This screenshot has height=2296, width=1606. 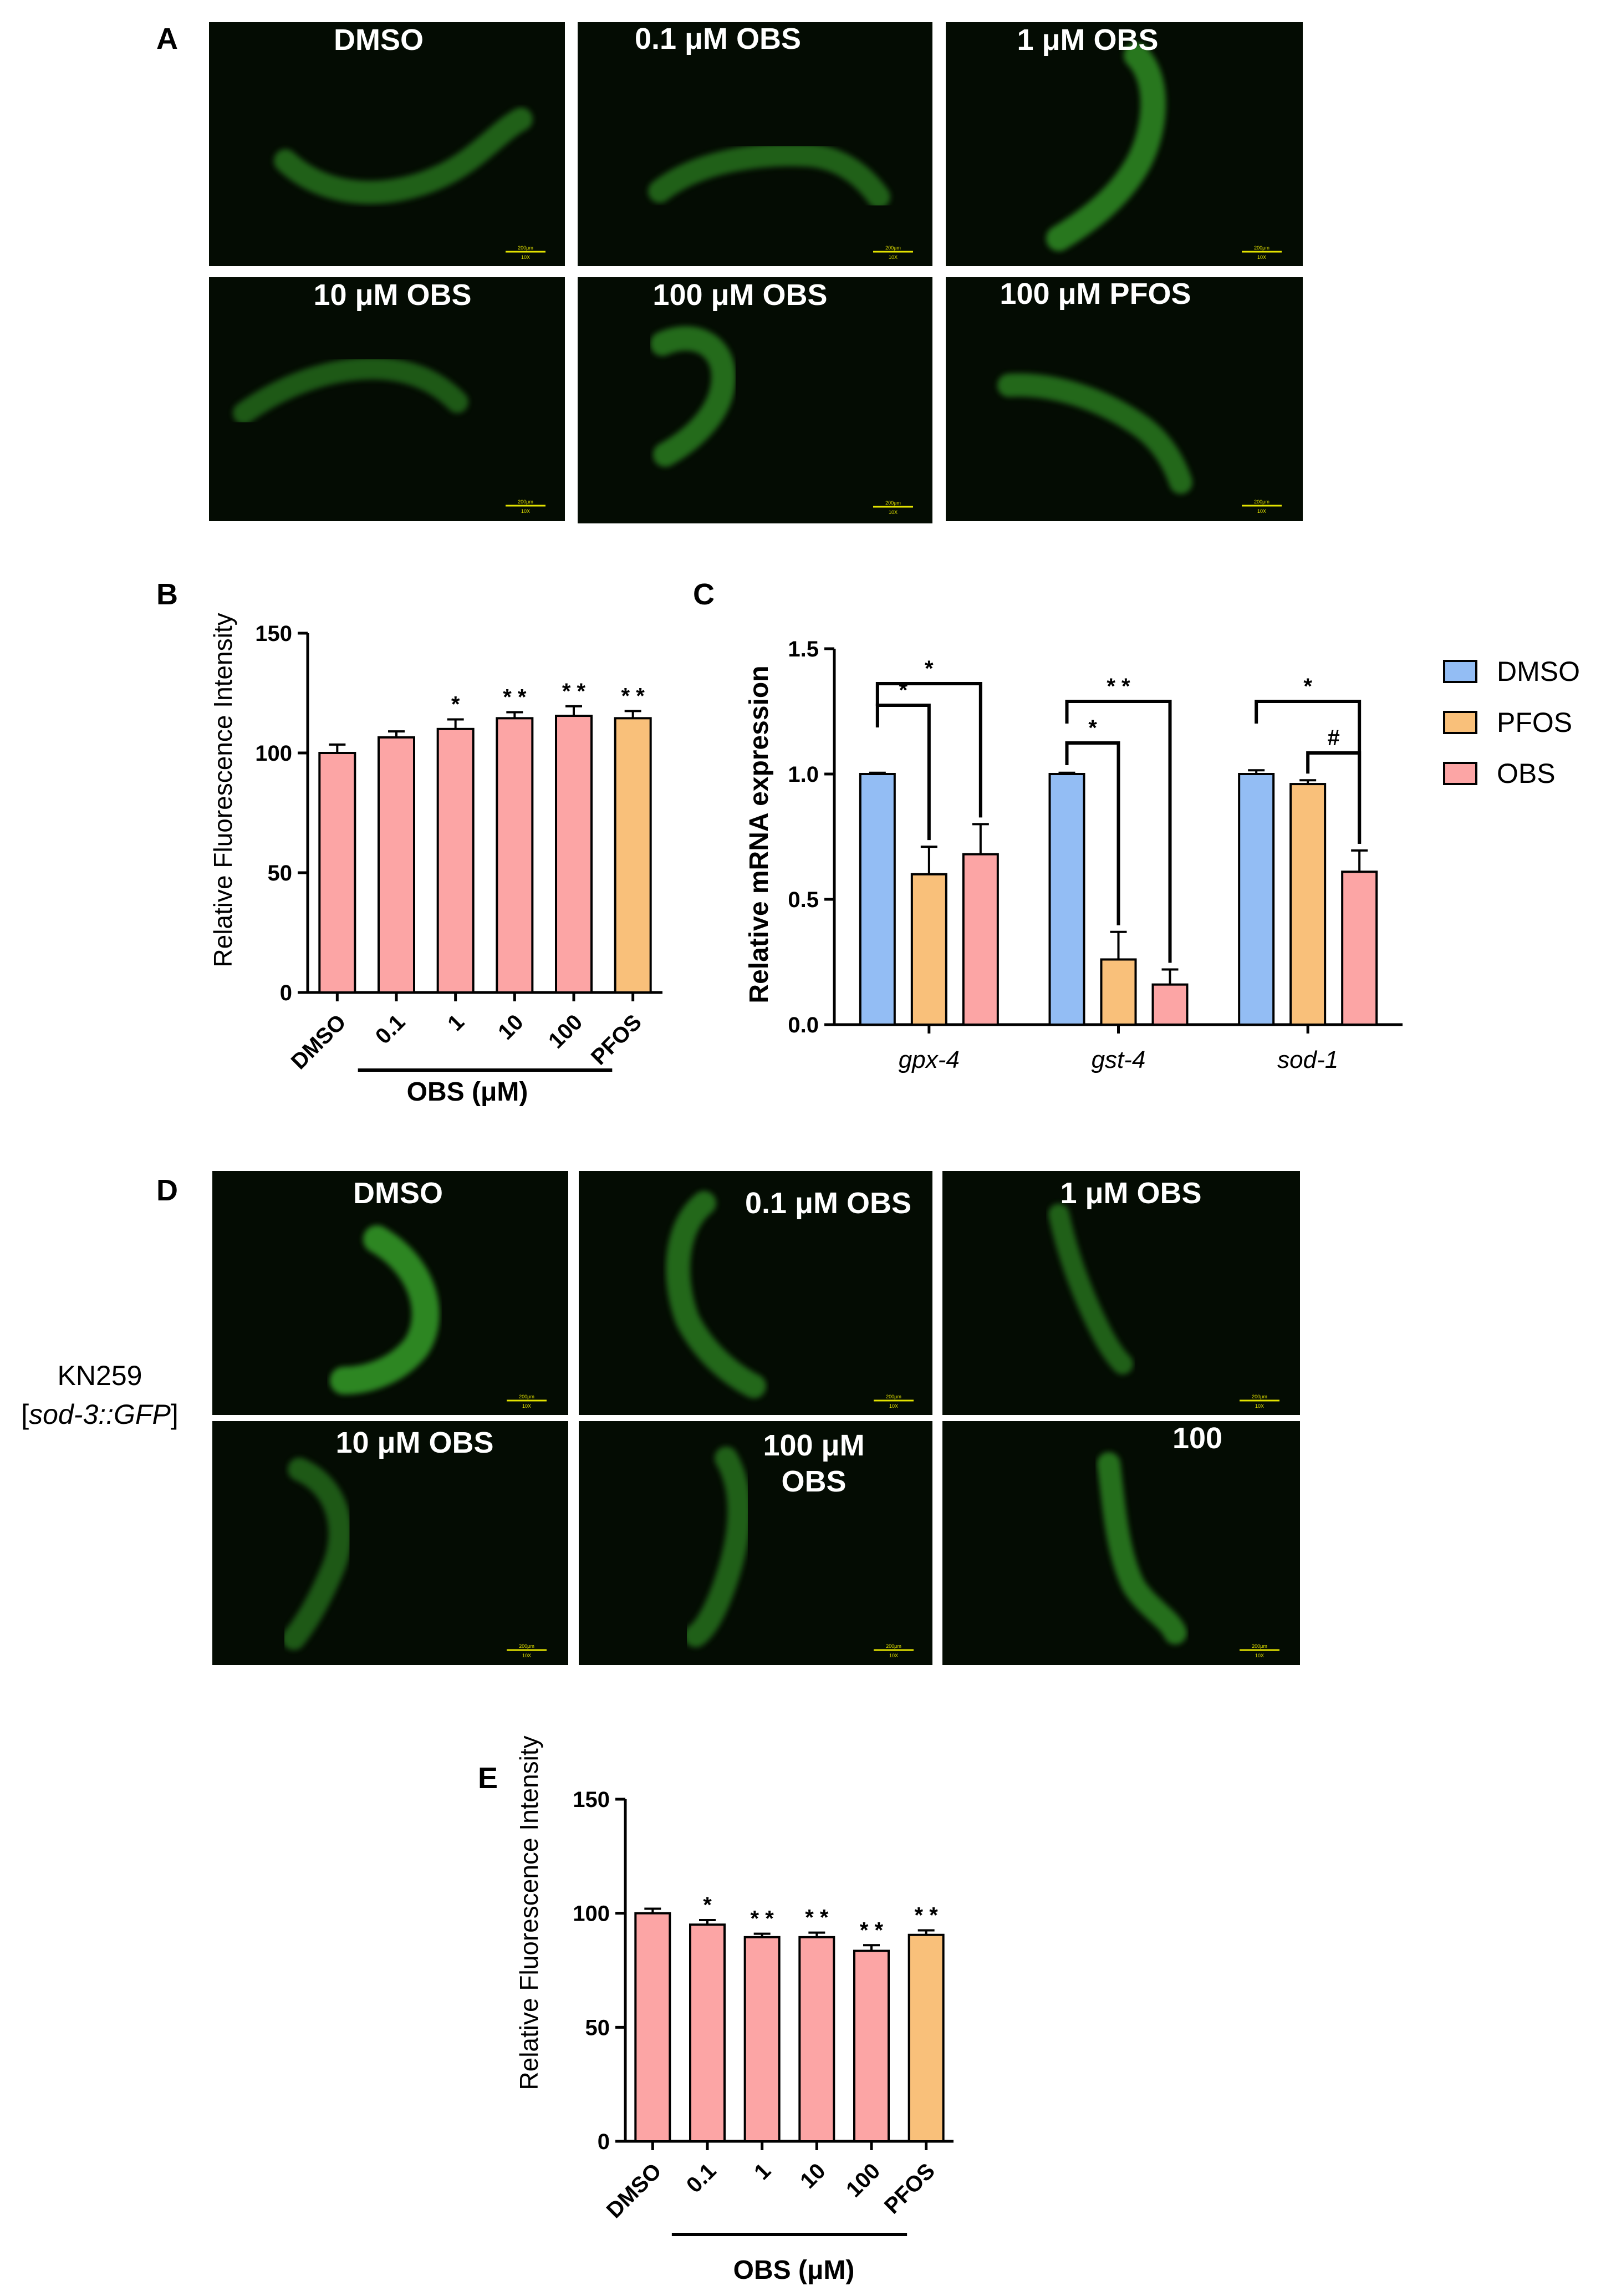 I want to click on y-tick-label: 100, so click(x=273, y=754).